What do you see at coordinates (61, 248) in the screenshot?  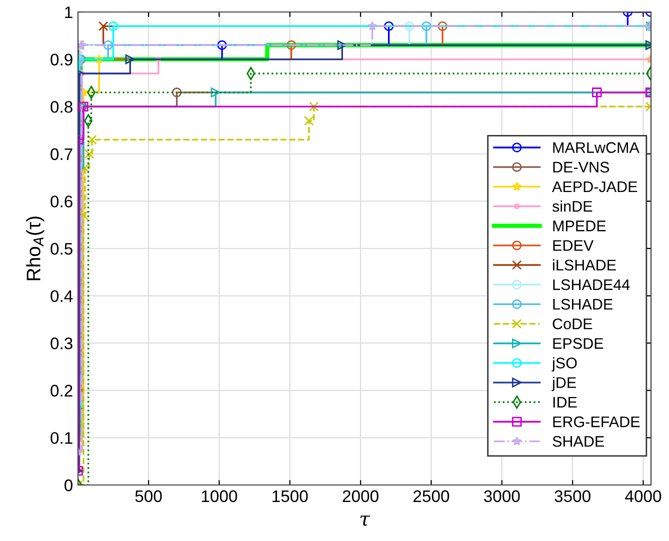 I see `y-tick-label: 0.5` at bounding box center [61, 248].